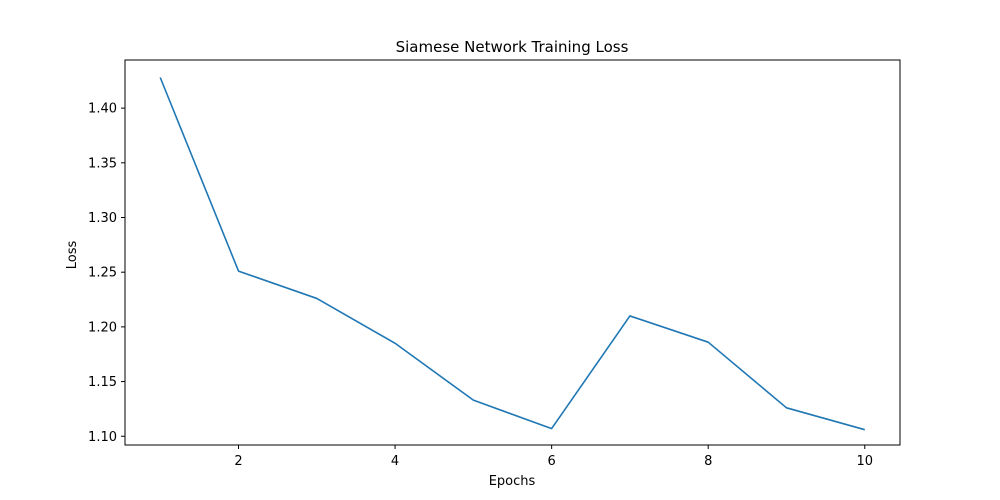  I want to click on y-tick-label: 1.35, so click(102, 163).